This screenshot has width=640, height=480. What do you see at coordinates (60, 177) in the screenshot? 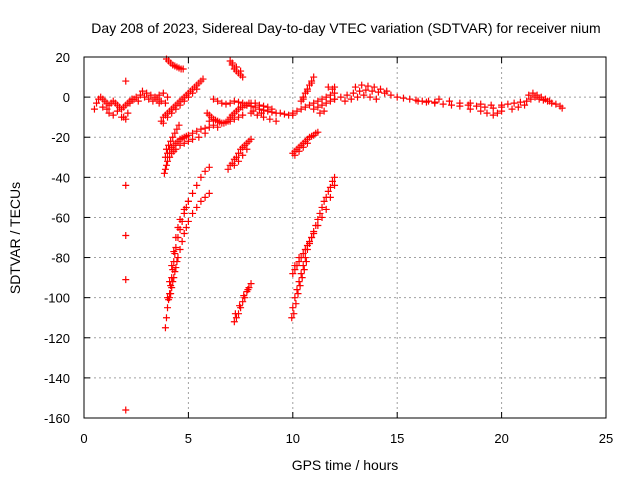
I see `y-tick-label: -40` at bounding box center [60, 177].